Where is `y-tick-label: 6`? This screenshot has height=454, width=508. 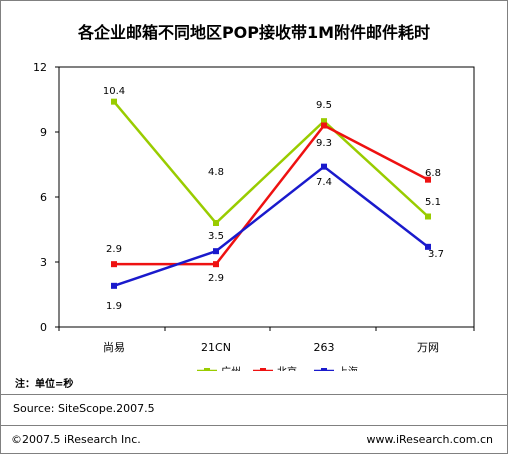 y-tick-label: 6 is located at coordinates (43, 197).